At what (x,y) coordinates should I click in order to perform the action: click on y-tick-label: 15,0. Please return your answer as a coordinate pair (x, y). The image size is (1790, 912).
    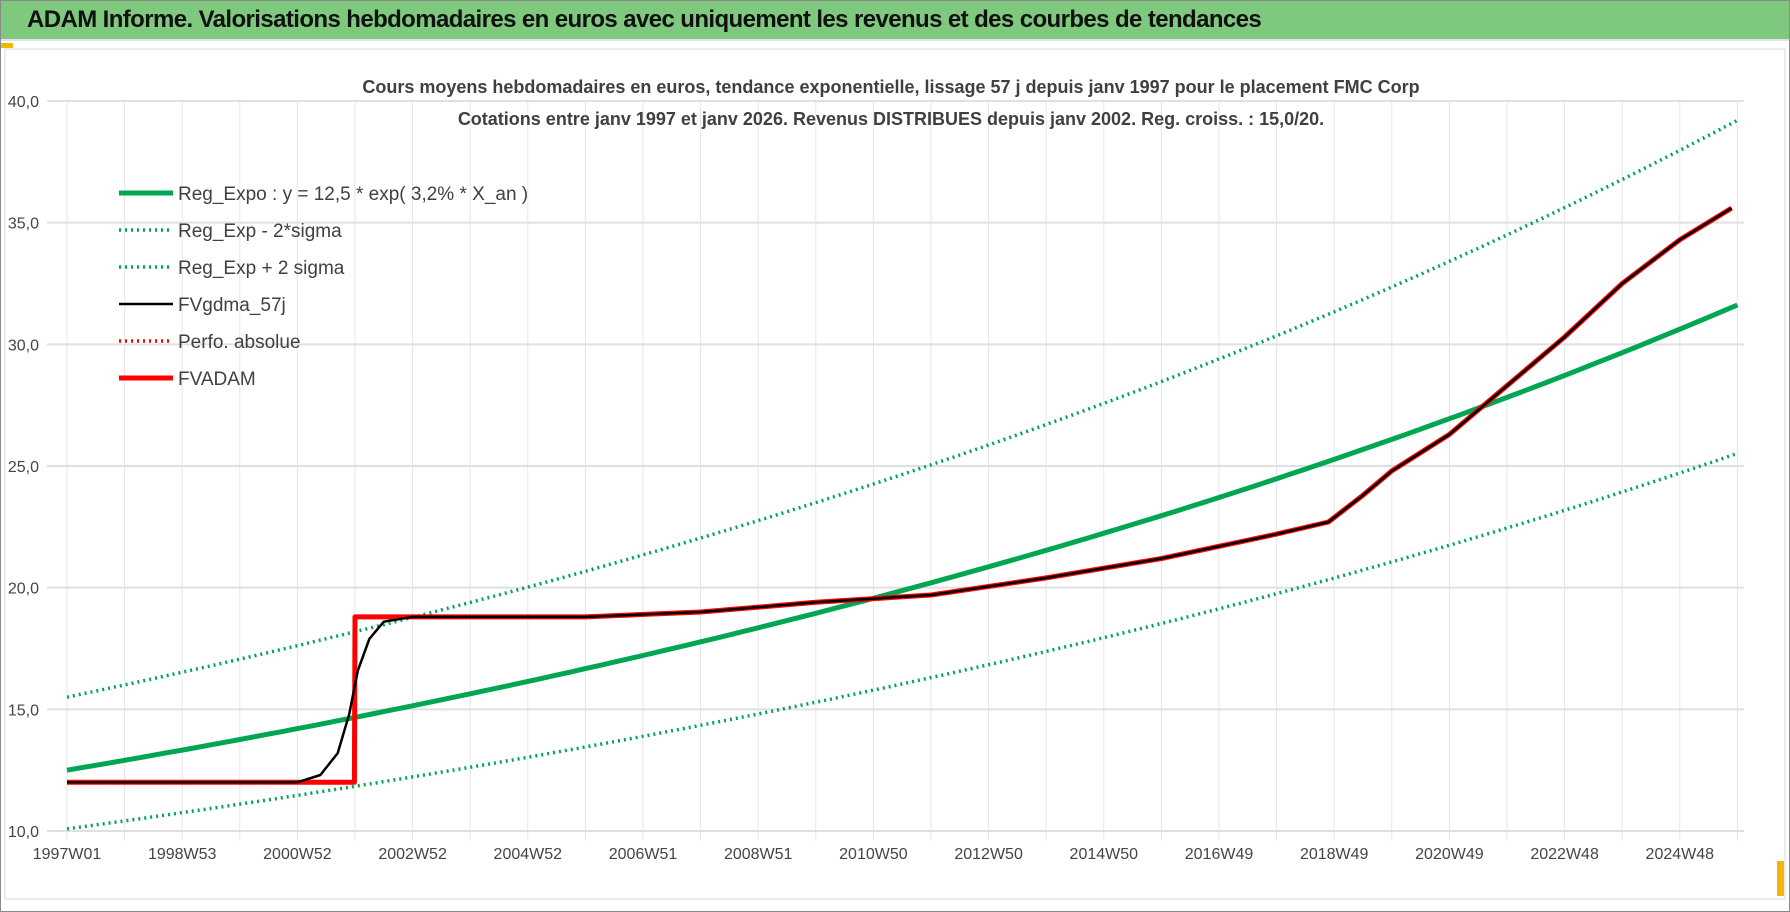
    Looking at the image, I should click on (23, 710).